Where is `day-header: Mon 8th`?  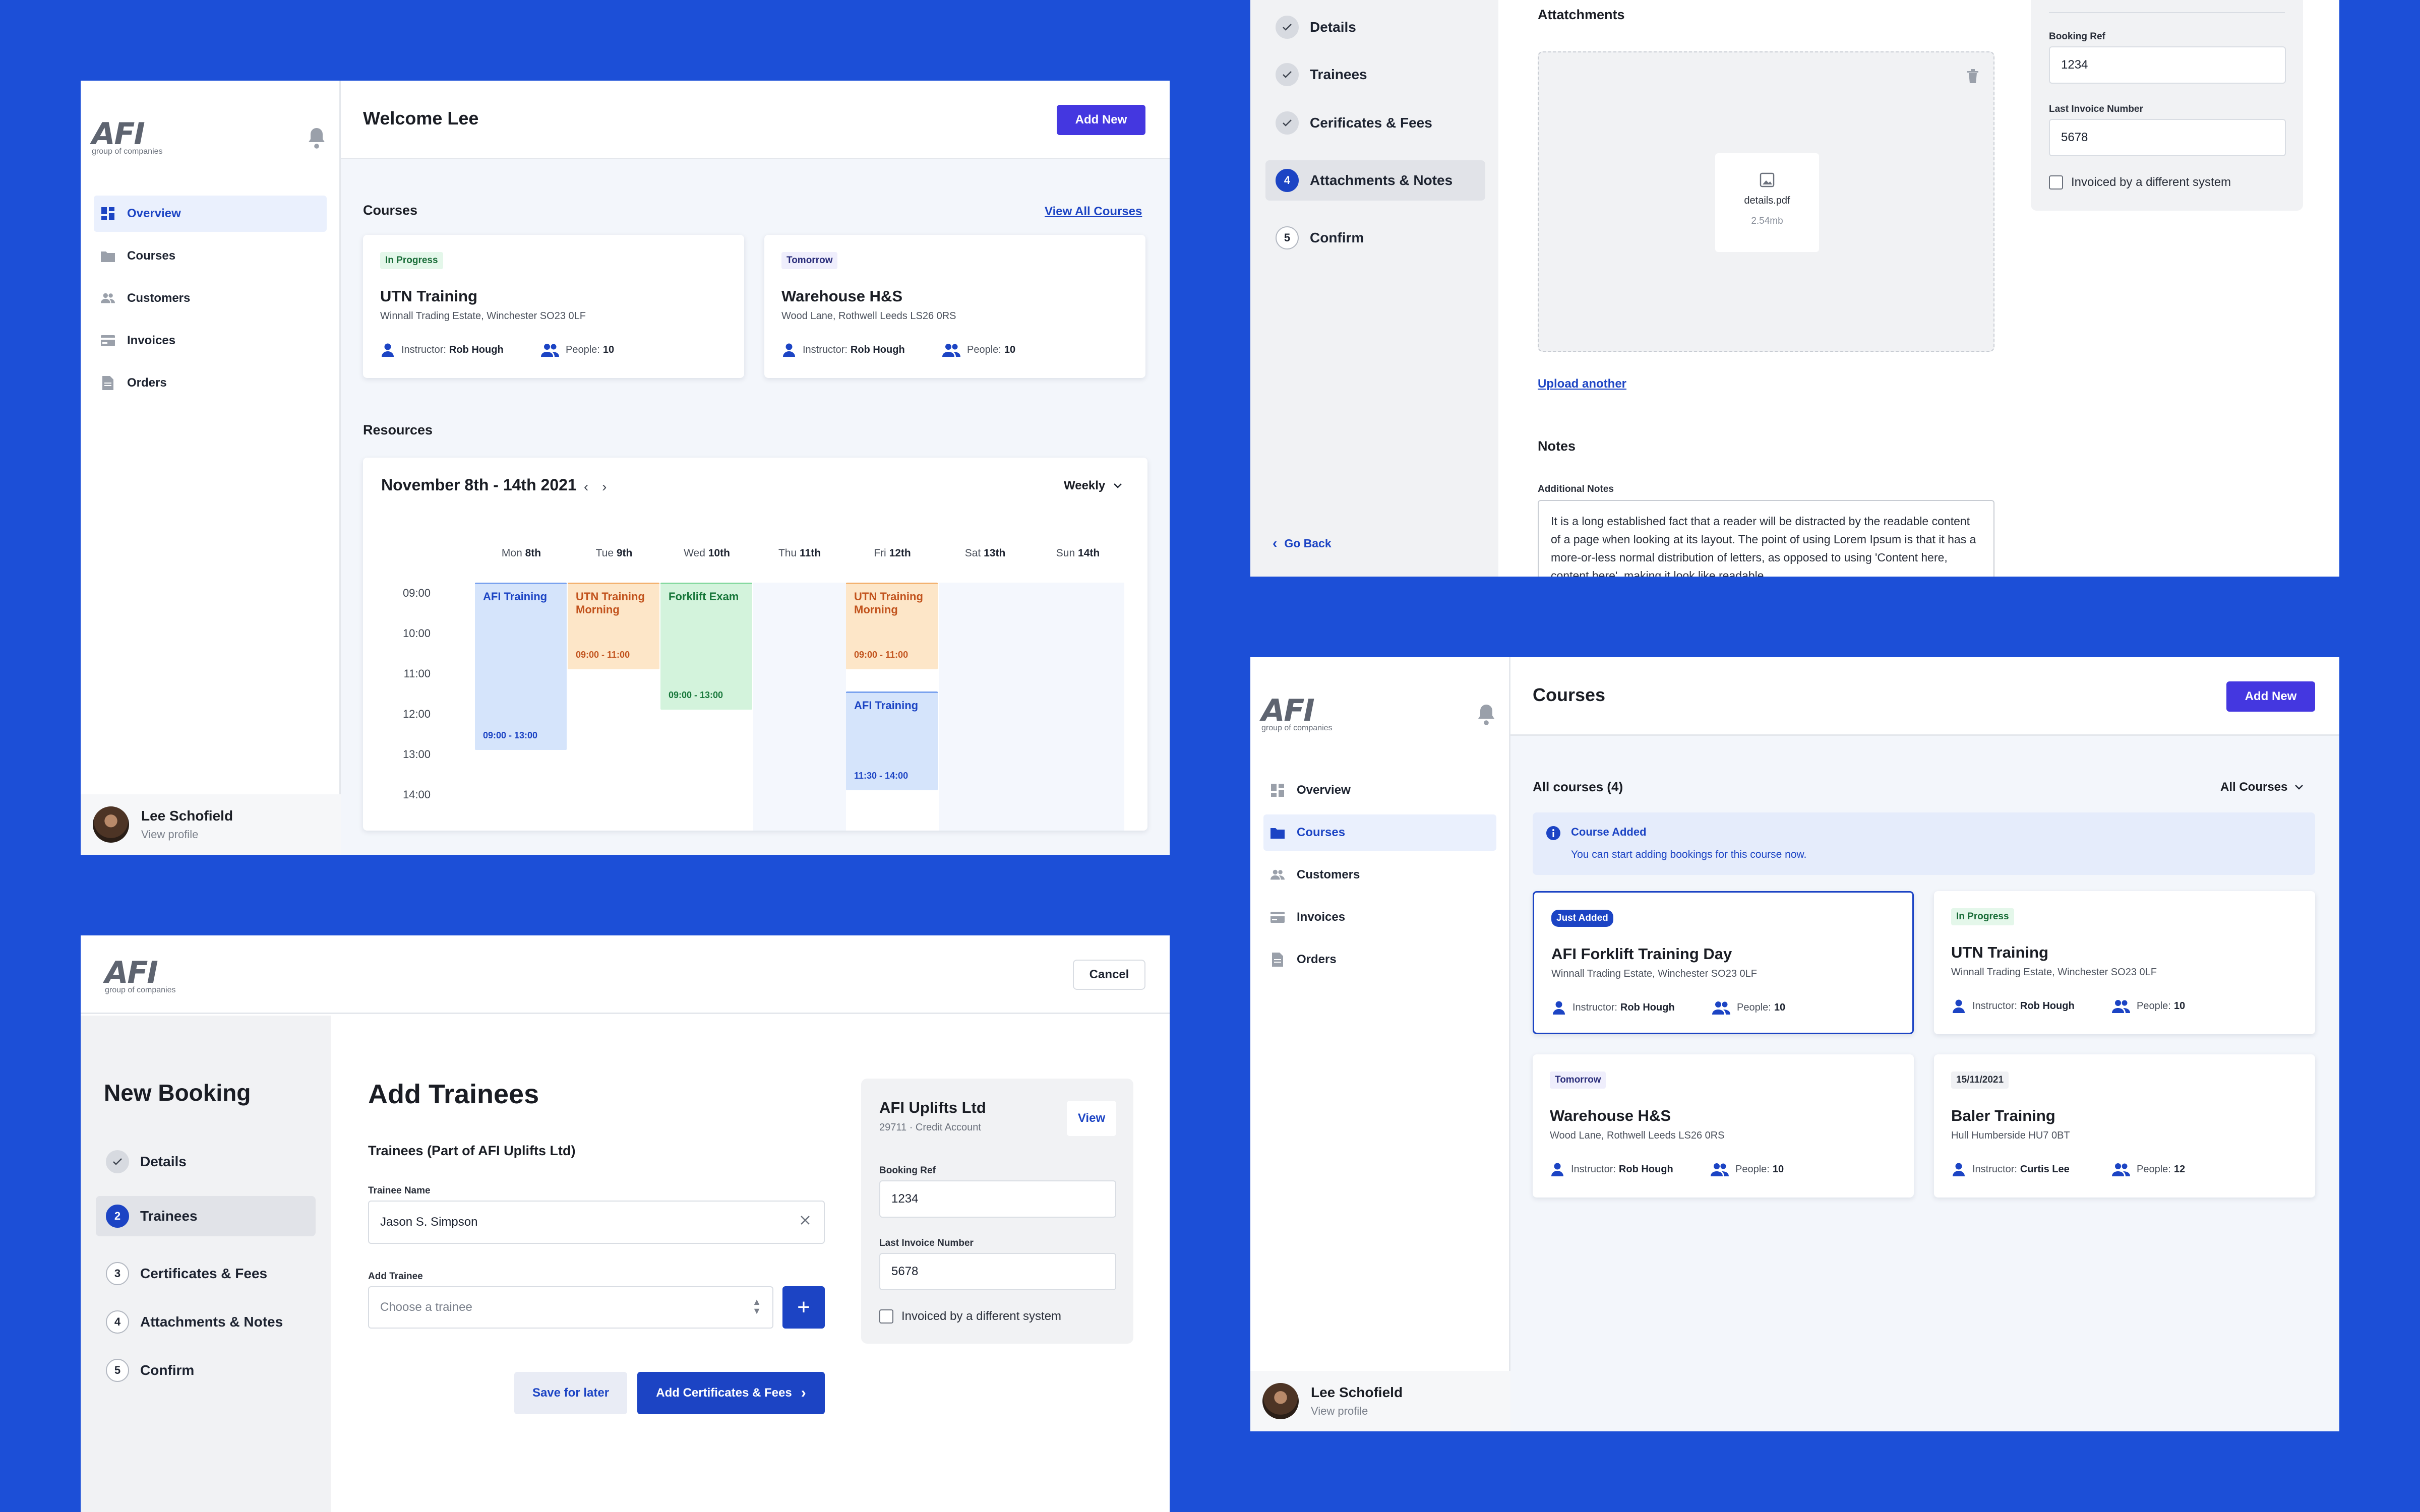
day-header: Mon 8th is located at coordinates (521, 553).